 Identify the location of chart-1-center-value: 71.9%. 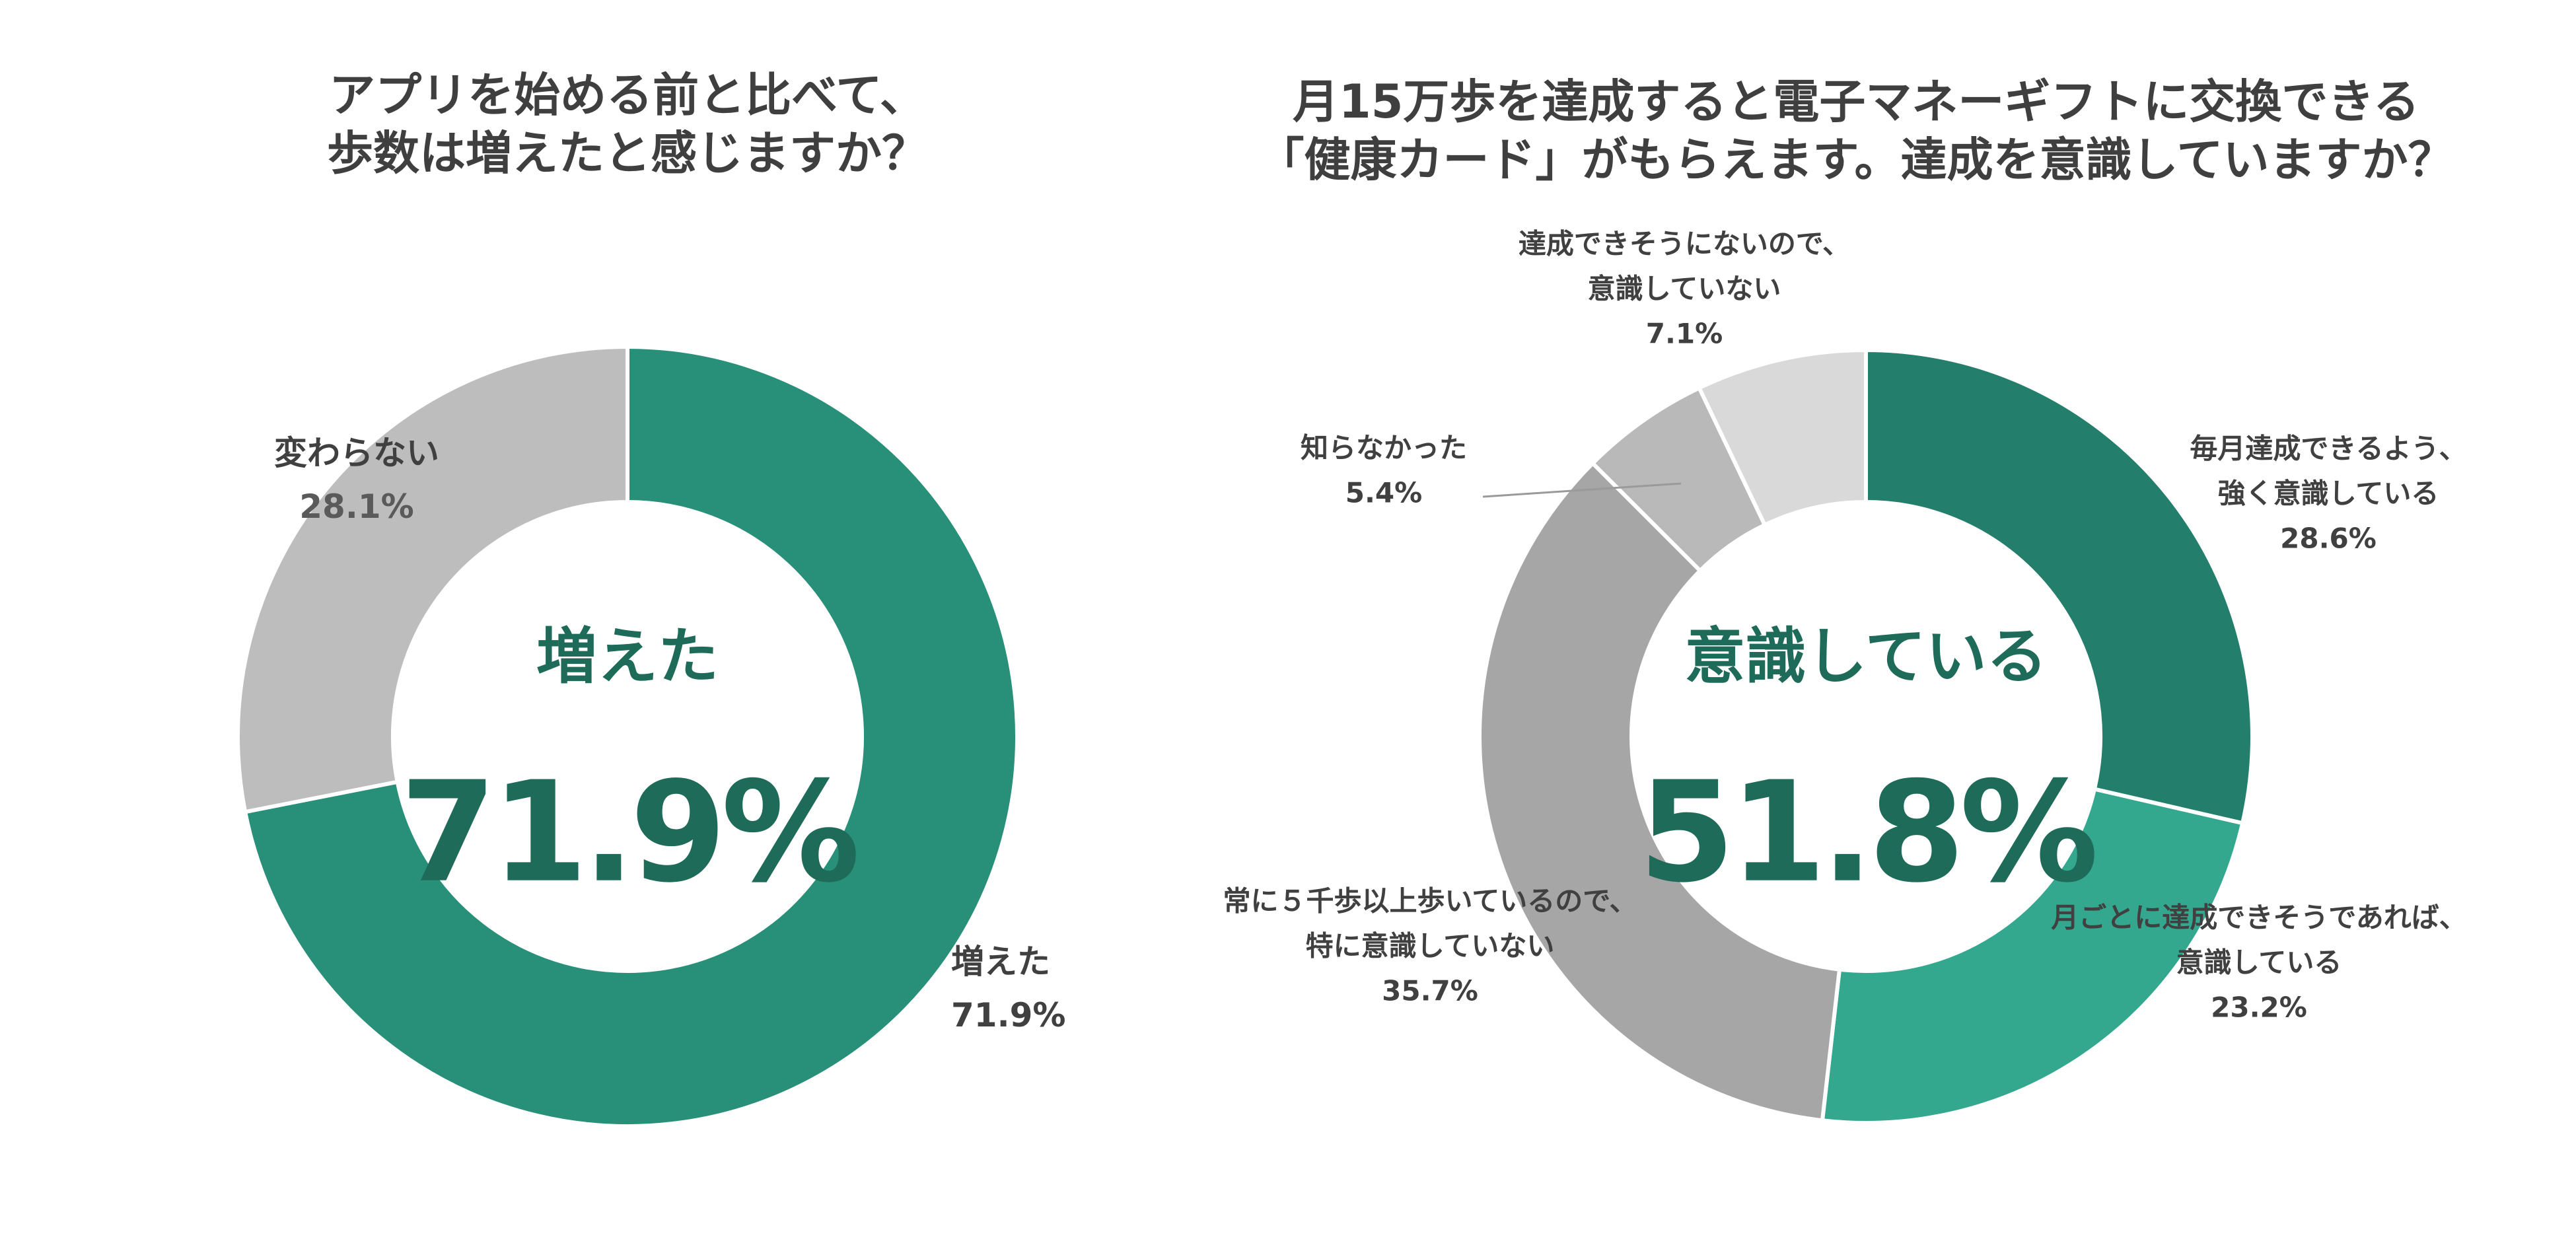
(628, 833).